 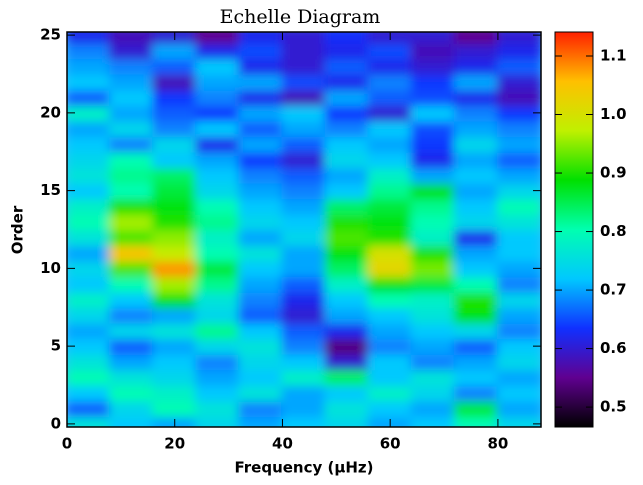 What do you see at coordinates (50, 112) in the screenshot?
I see `y-tick-label: 20` at bounding box center [50, 112].